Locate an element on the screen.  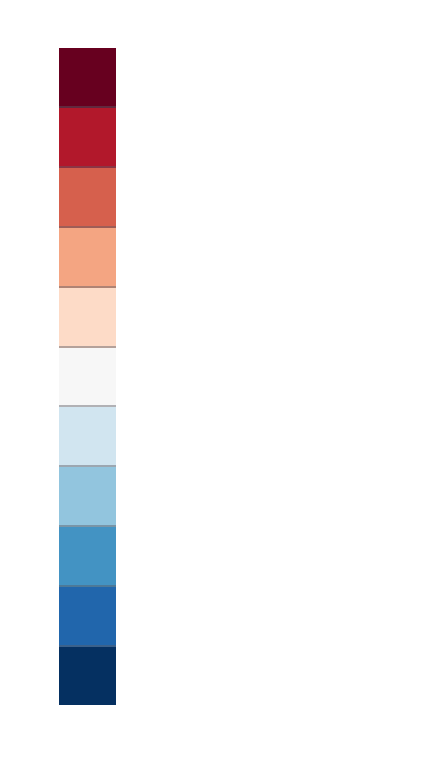
color-scale-bar is located at coordinates (87, 376).